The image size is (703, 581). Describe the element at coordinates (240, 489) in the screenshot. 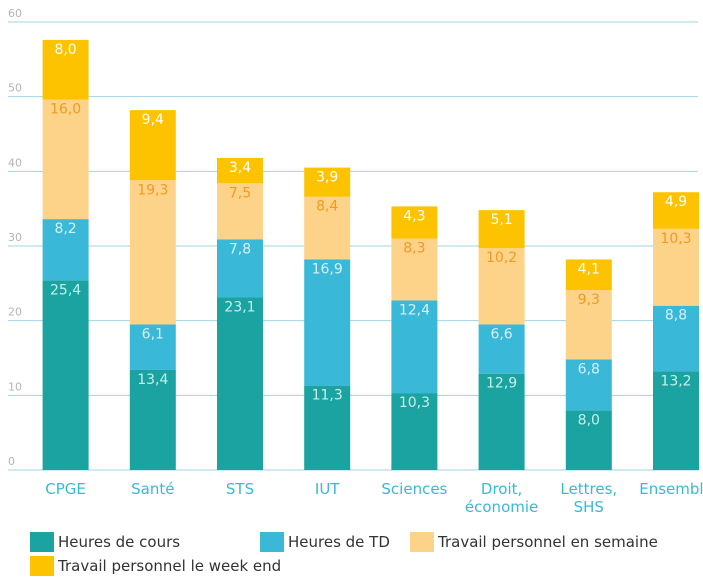

I see `x-tick-label: STS` at that location.